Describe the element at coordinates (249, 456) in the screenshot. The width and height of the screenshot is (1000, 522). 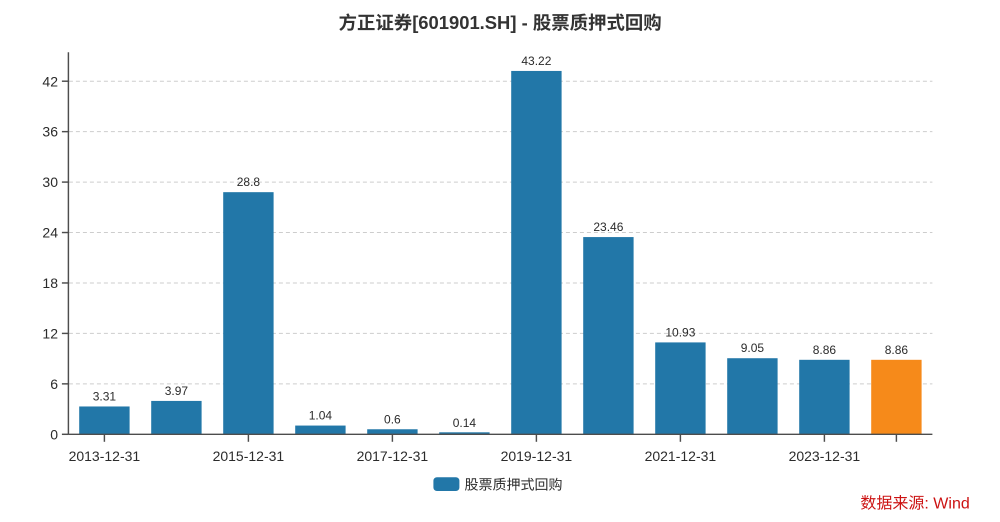
I see `svg-text: 2015-12-31` at that location.